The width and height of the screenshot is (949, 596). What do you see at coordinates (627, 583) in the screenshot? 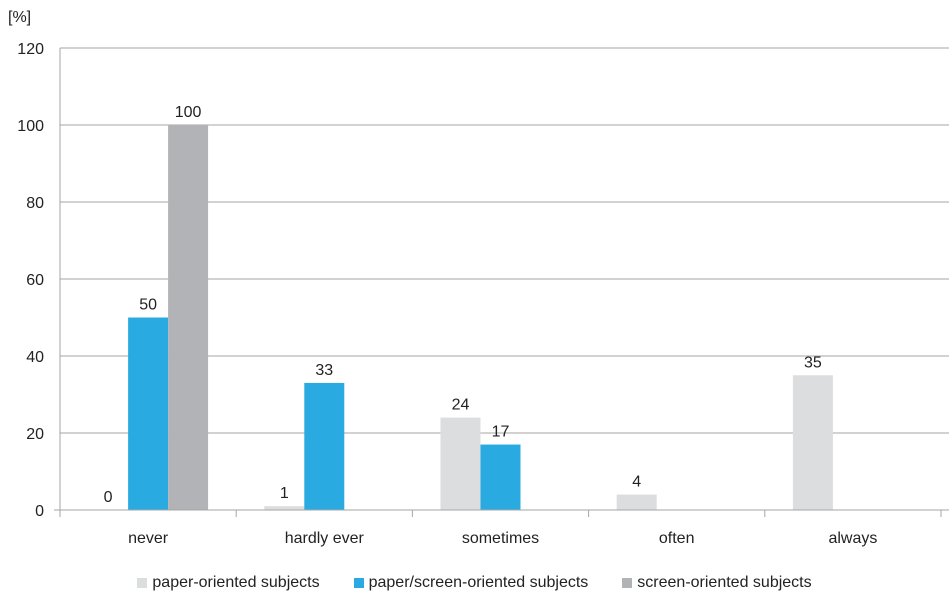
I see `legend-swatch-screen` at bounding box center [627, 583].